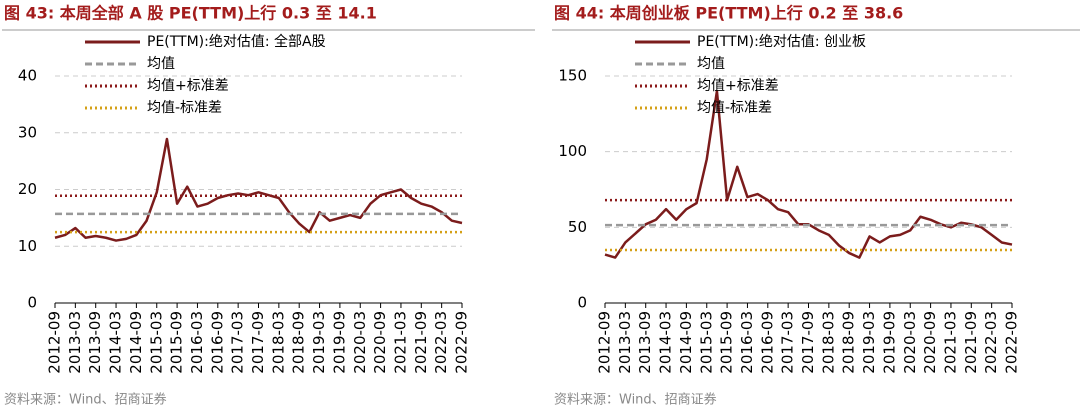 The height and width of the screenshot is (412, 1080). What do you see at coordinates (258, 189) in the screenshot?
I see `series-line` at bounding box center [258, 189].